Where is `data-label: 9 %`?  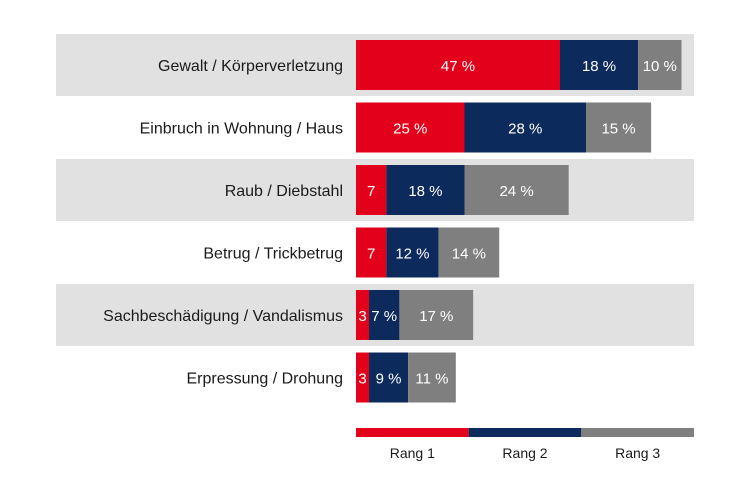
data-label: 9 % is located at coordinates (389, 379).